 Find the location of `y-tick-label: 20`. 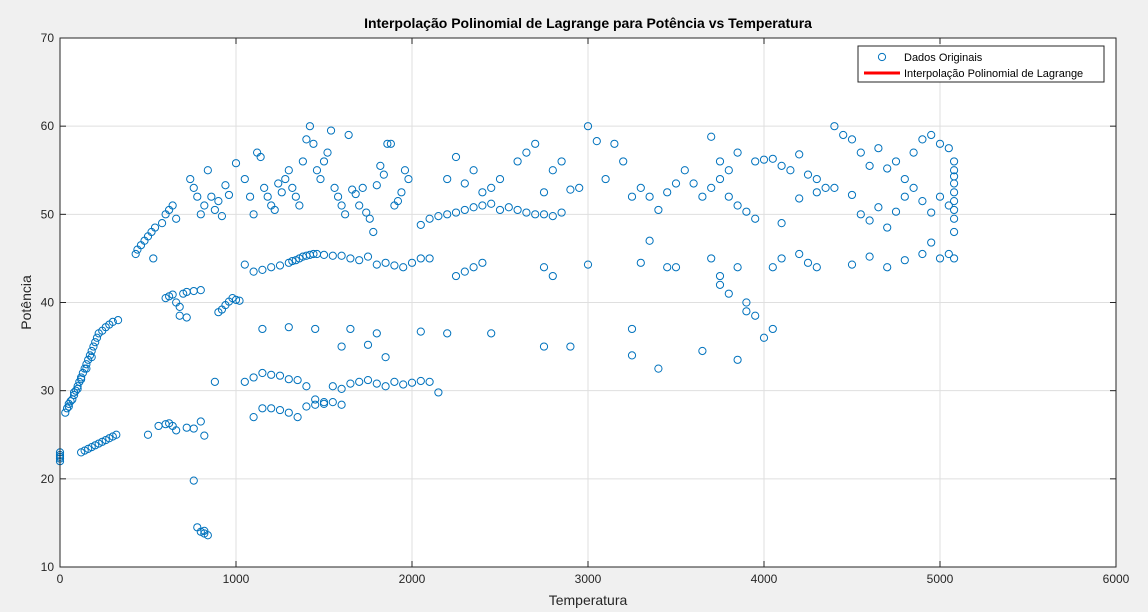

y-tick-label: 20 is located at coordinates (48, 479).